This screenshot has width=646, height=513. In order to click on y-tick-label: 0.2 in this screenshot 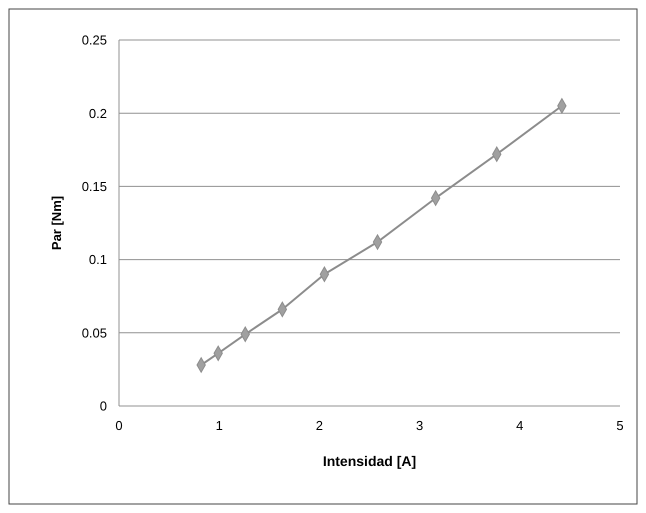, I will do `click(97, 113)`.